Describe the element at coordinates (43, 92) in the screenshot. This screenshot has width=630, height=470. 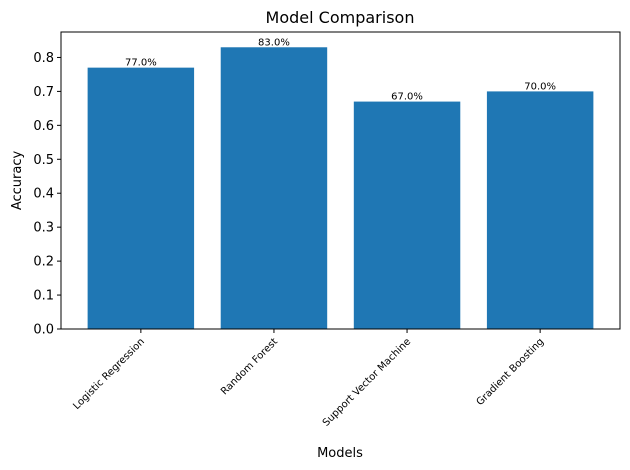
I see `y-tick-label: 0.7` at that location.